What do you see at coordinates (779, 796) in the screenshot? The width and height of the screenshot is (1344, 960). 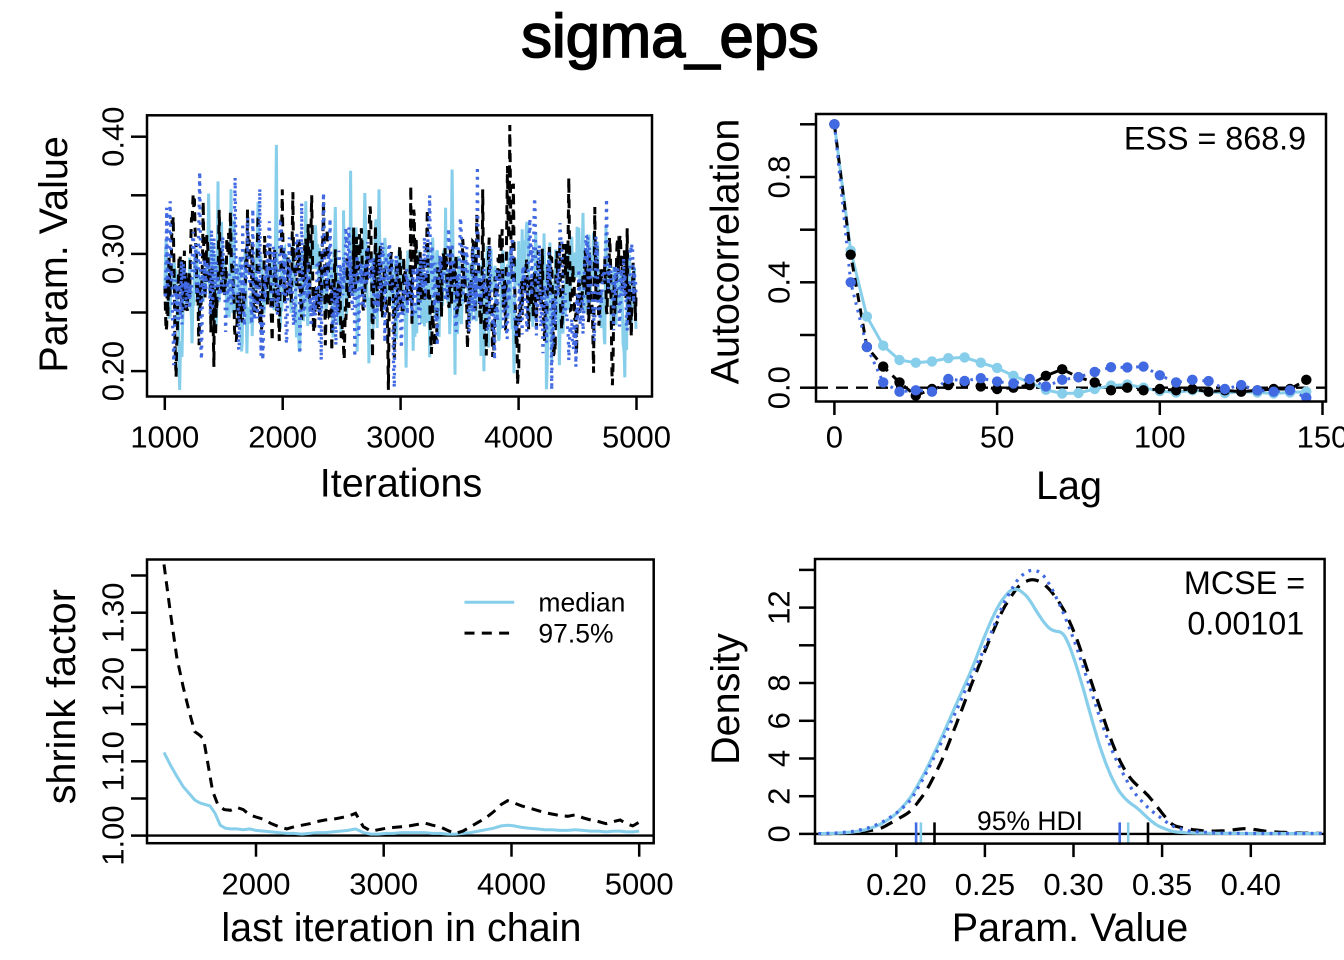 I see `svg-text: 2` at bounding box center [779, 796].